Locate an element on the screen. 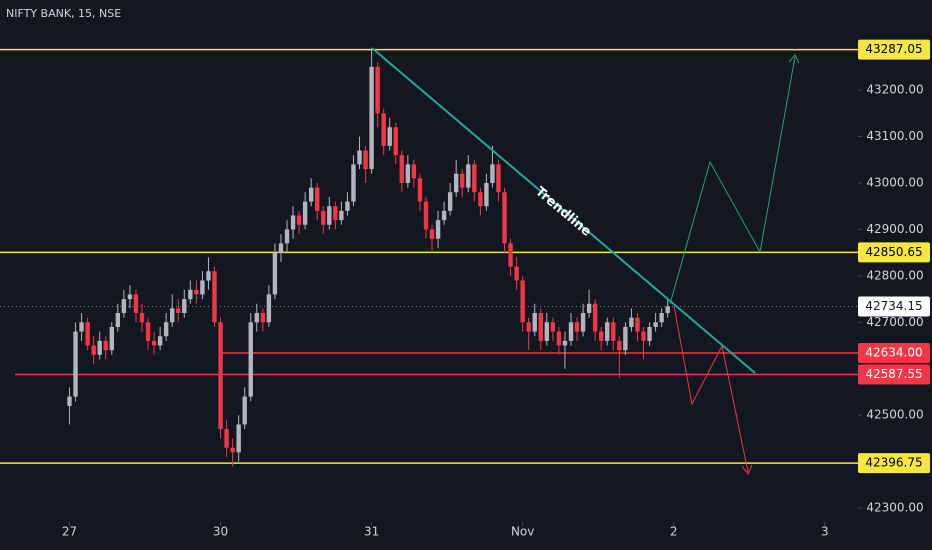 The height and width of the screenshot is (550, 932). level-label: 42396.75 is located at coordinates (893, 463).